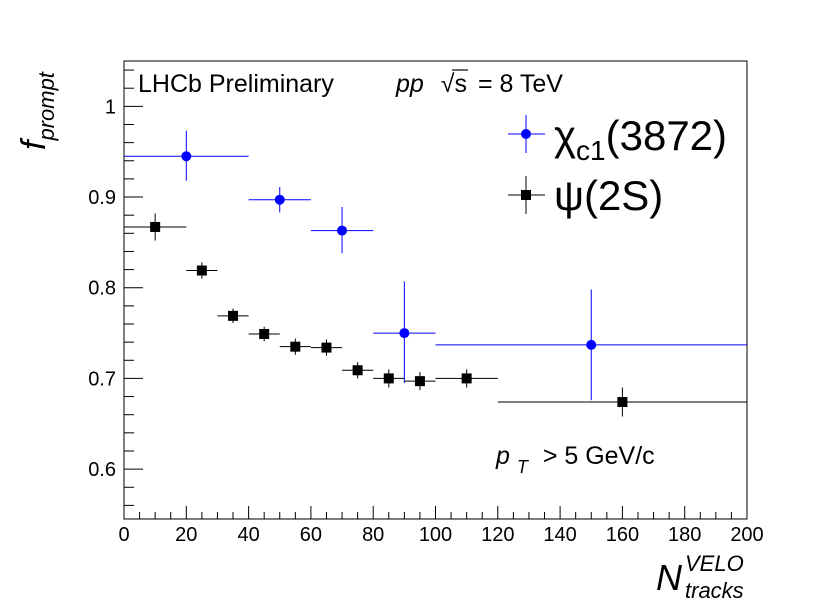 Image resolution: width=830 pixels, height=609 pixels. What do you see at coordinates (409, 84) in the screenshot?
I see `energy-pp: pp` at bounding box center [409, 84].